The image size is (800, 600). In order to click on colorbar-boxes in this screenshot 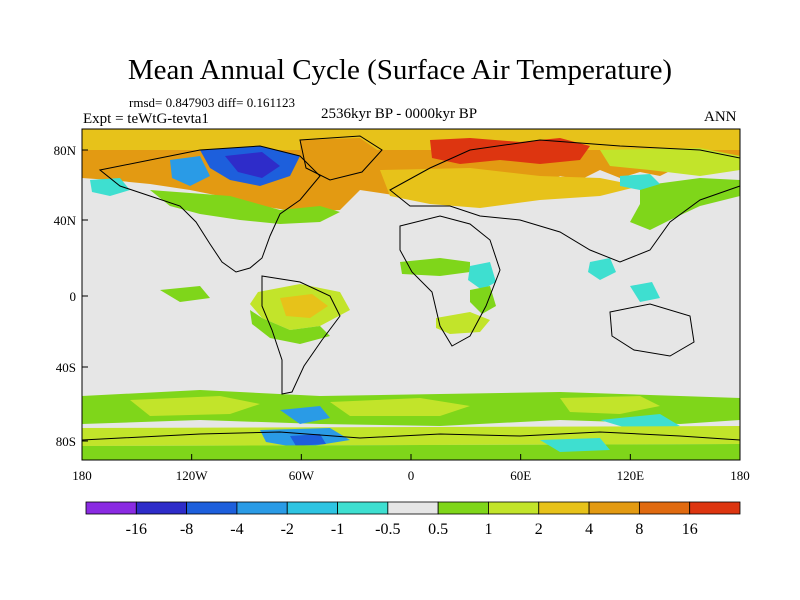, I will do `click(413, 508)`.